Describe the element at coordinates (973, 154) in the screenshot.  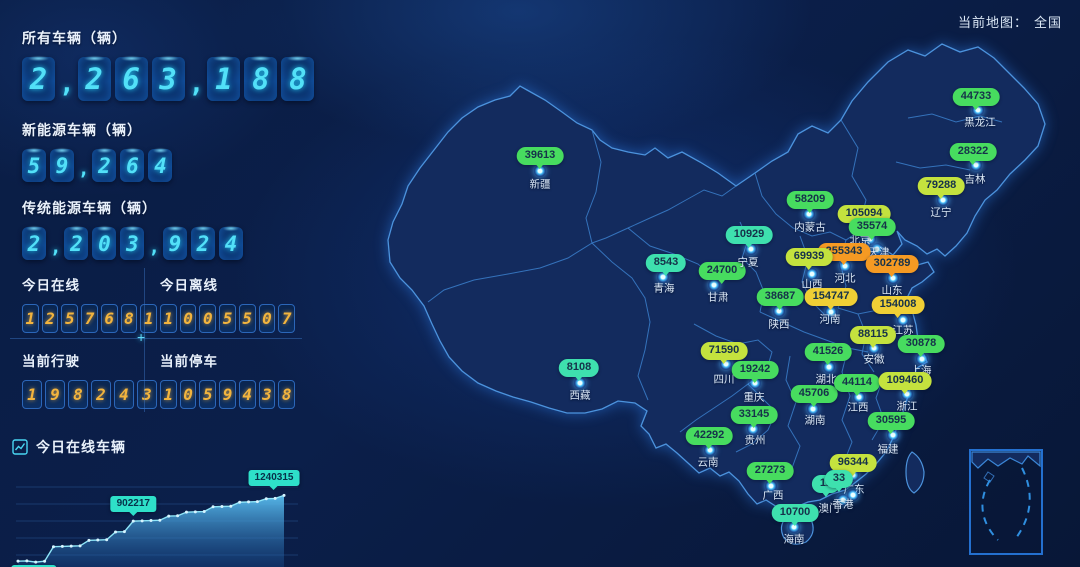
I see `province-bubble-吉林: 28322` at that location.